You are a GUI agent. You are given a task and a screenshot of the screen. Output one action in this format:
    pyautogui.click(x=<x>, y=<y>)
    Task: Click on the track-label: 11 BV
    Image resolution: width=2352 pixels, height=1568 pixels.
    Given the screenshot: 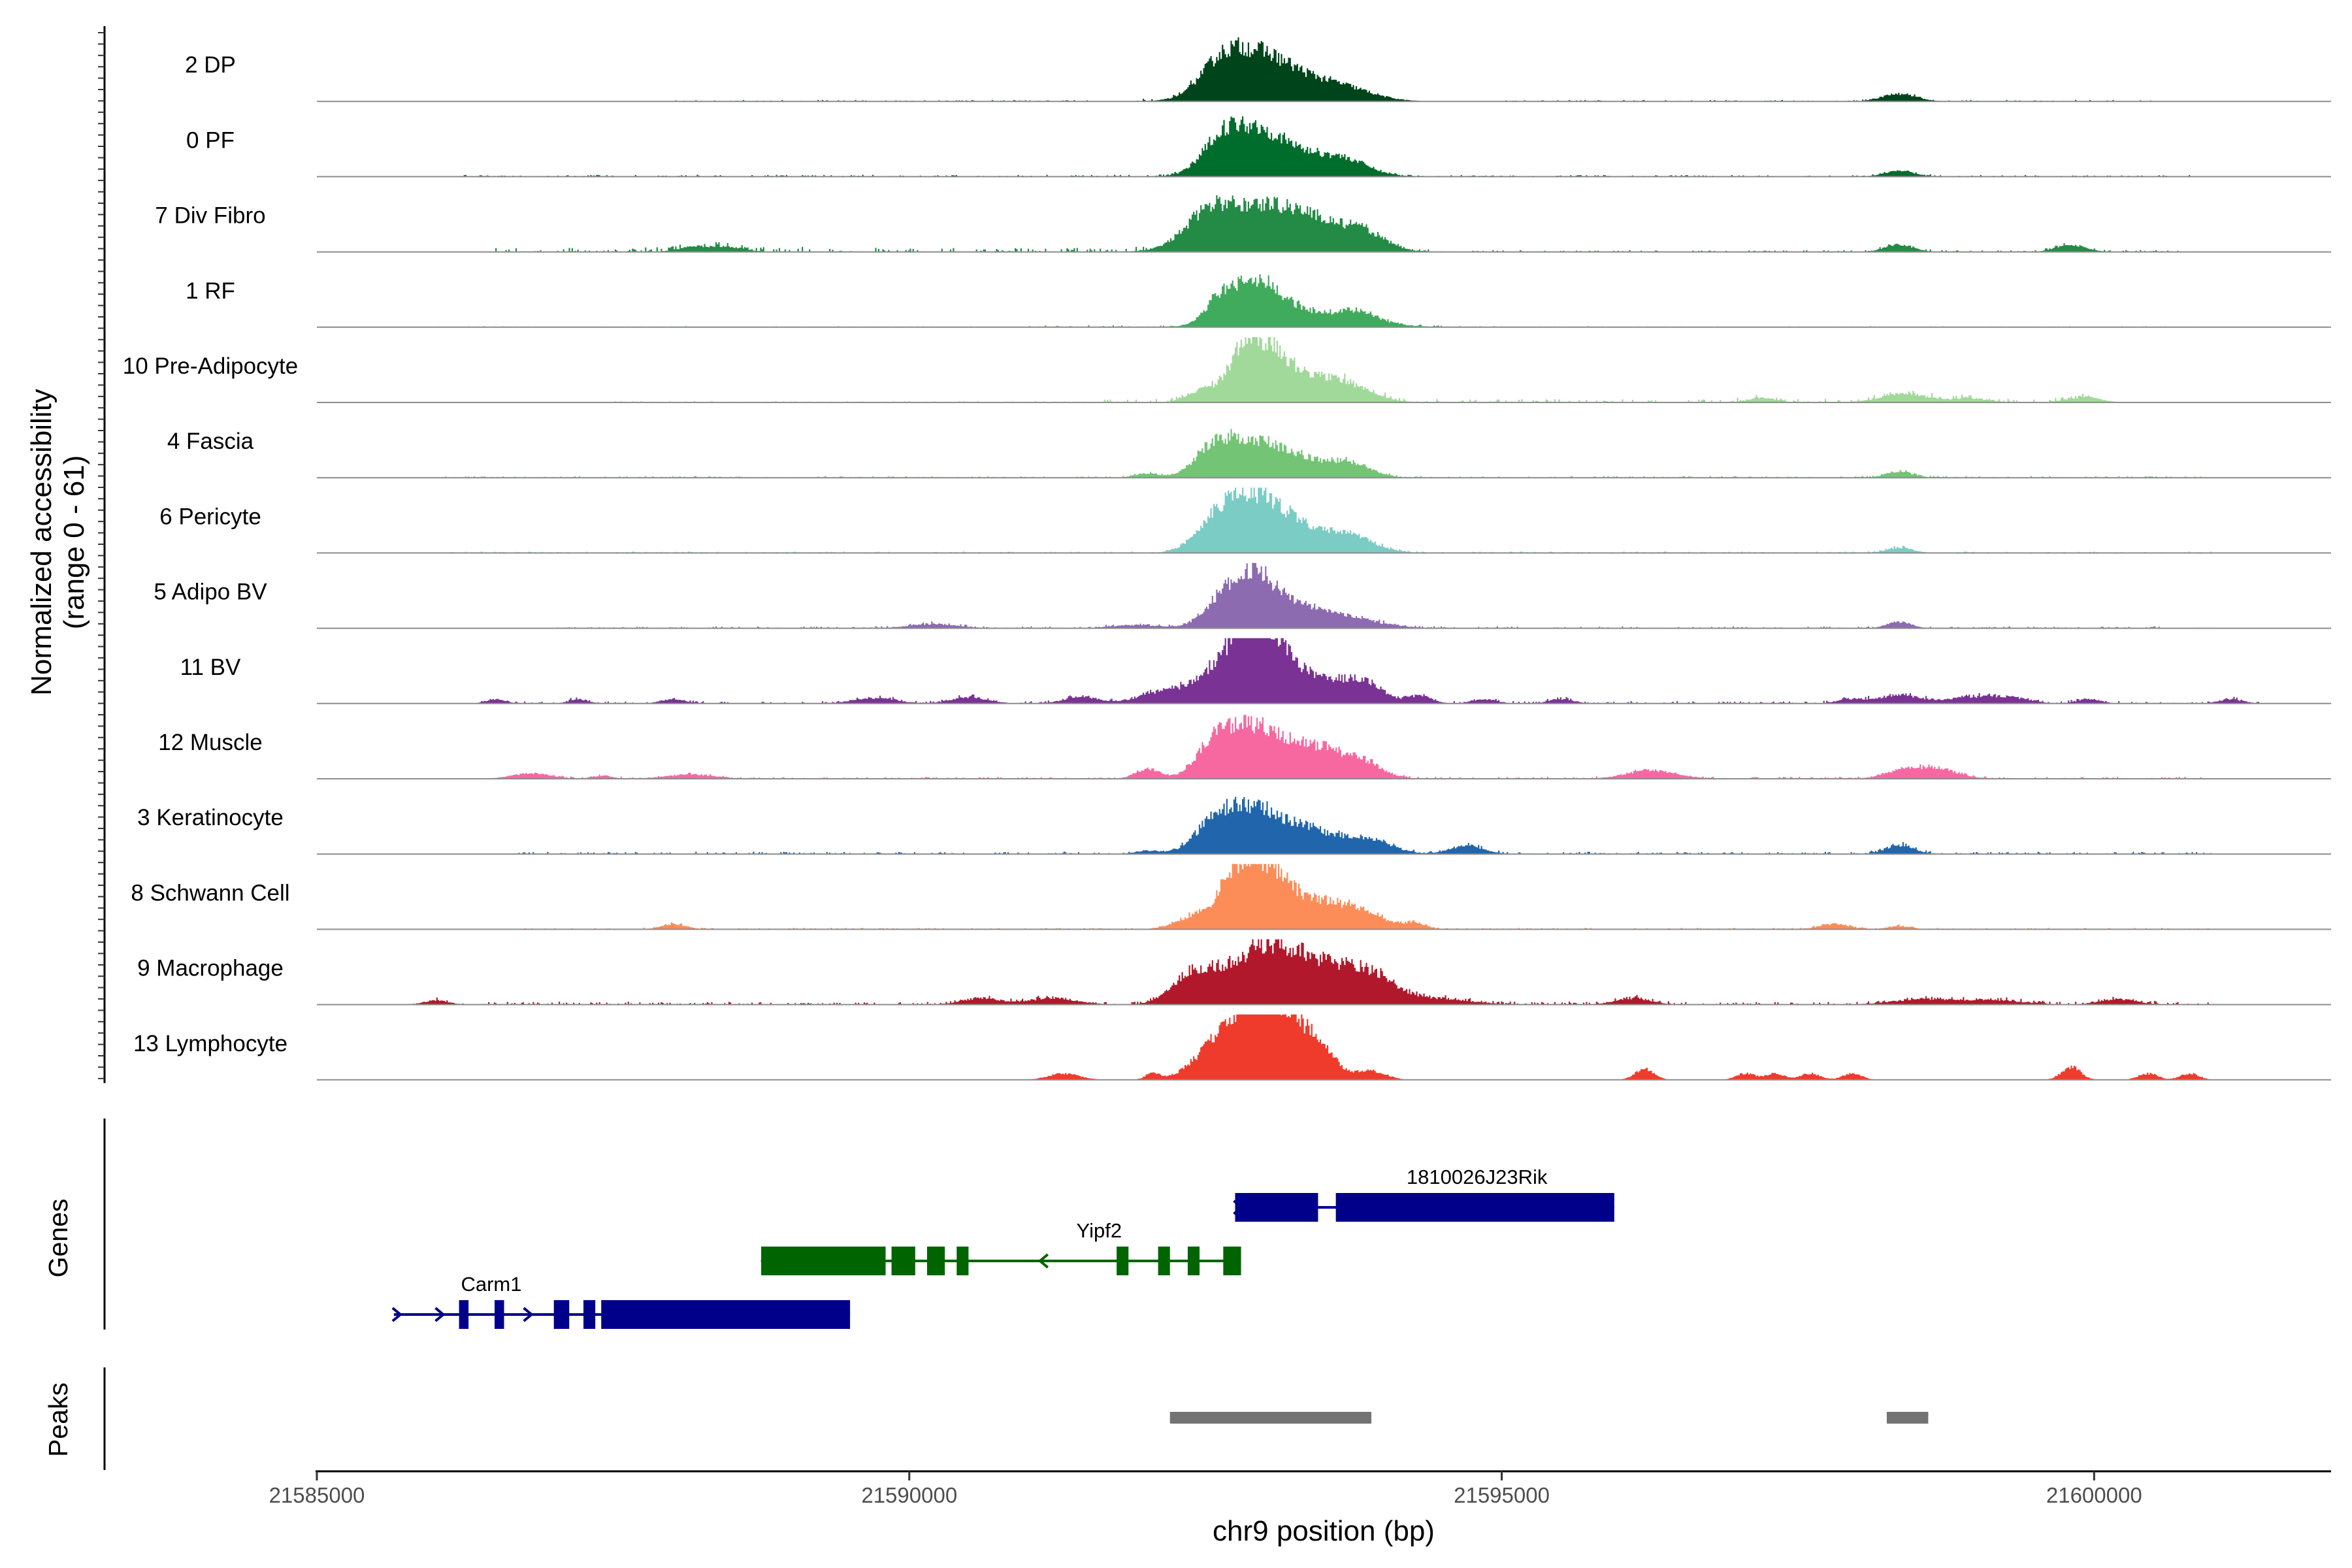 What is the action you would take?
    pyautogui.click(x=210, y=667)
    